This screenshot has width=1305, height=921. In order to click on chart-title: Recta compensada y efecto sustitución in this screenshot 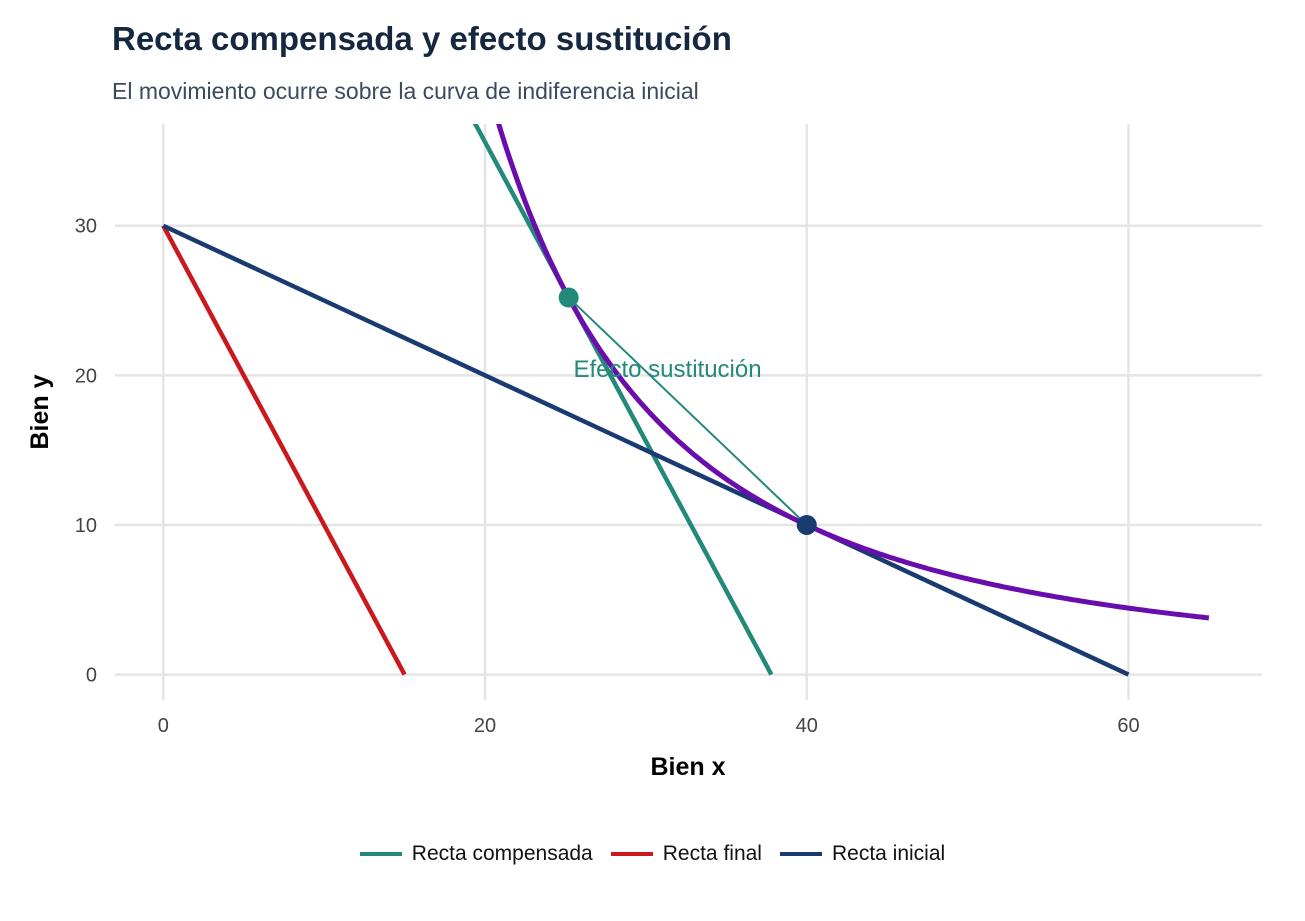, I will do `click(422, 38)`.